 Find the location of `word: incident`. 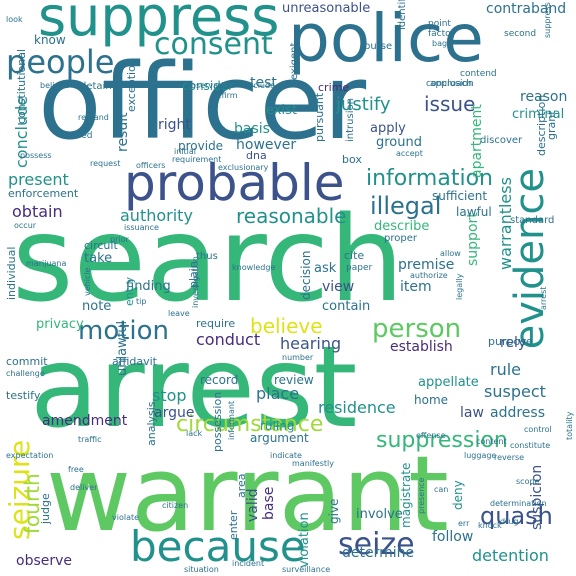

word: incident is located at coordinates (248, 563).